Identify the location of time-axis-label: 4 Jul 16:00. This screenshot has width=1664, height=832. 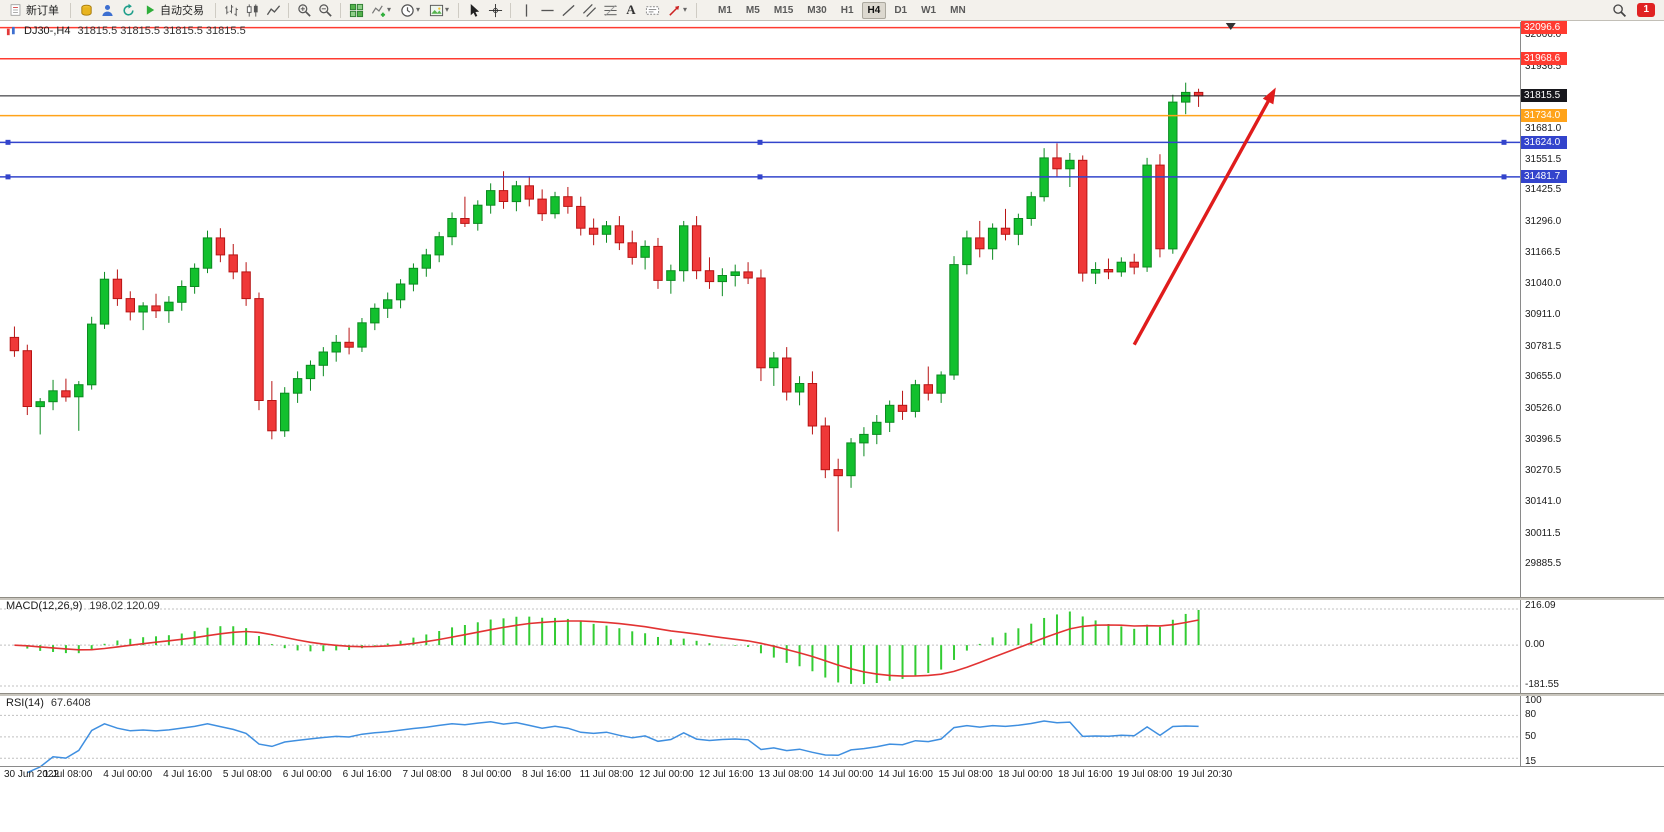
(188, 774).